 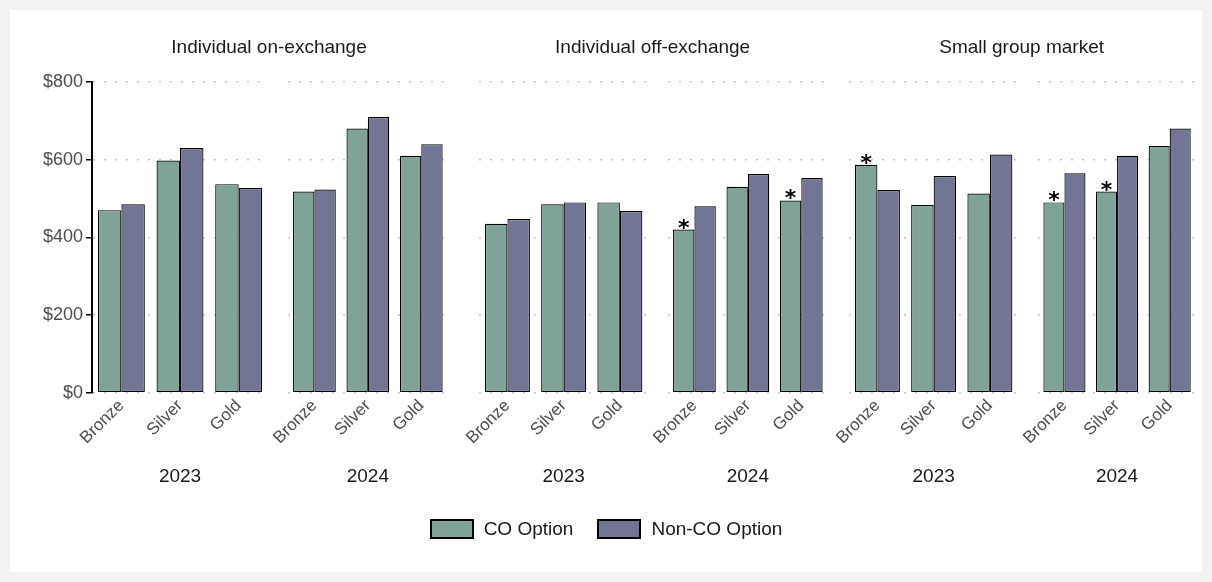 I want to click on y-tick-label: $400, so click(x=63, y=236).